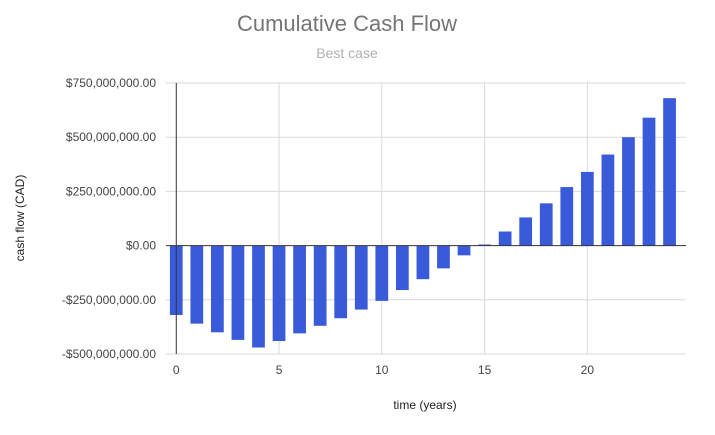 This screenshot has width=715, height=435. Describe the element at coordinates (347, 53) in the screenshot. I see `chart-subtitle: Best case` at that location.